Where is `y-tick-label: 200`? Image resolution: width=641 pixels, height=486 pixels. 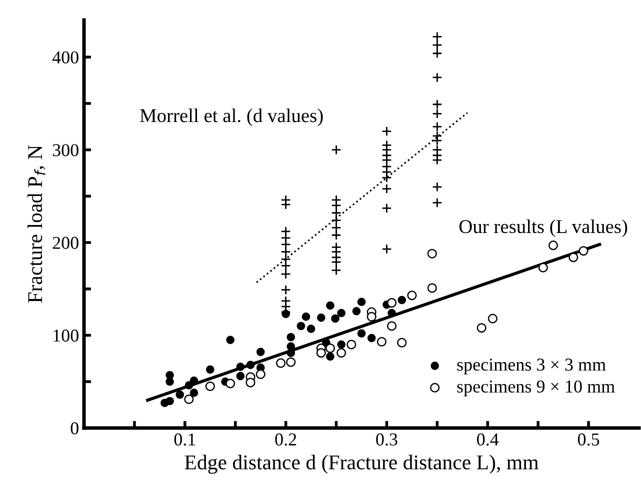
y-tick-label: 200 is located at coordinates (65, 242).